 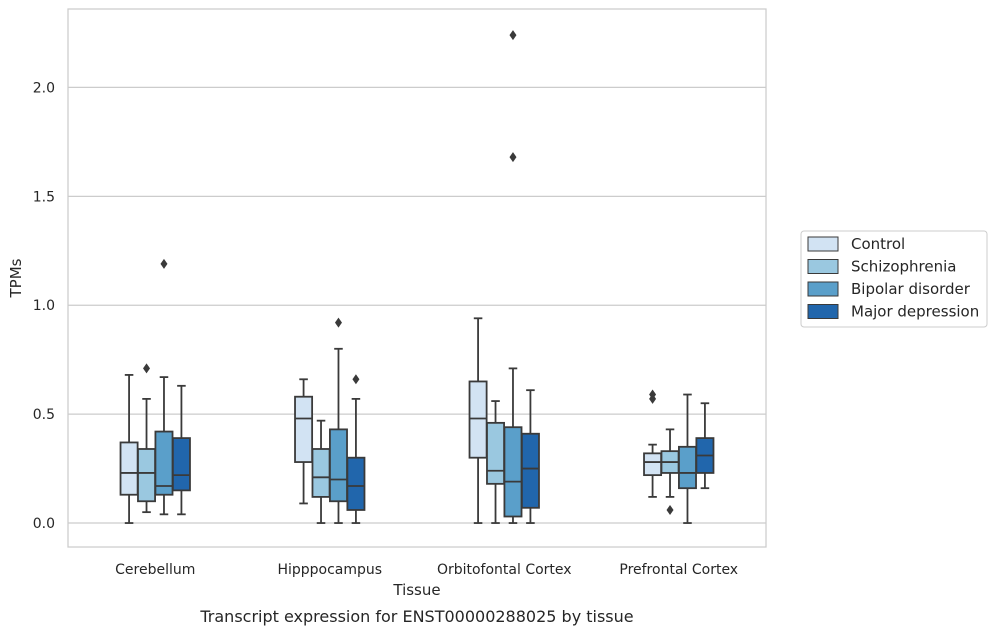 I want to click on y-tick-label: 2.0, so click(x=44, y=88).